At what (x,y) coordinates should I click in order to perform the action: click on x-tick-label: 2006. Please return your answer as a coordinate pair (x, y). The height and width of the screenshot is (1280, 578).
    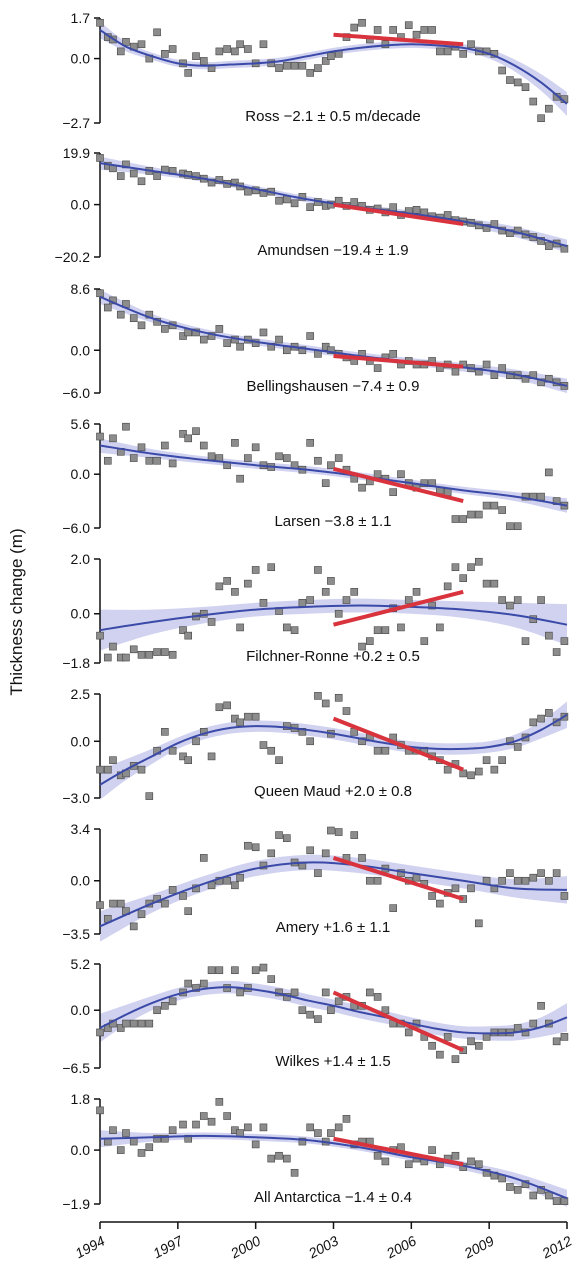
    Looking at the image, I should click on (401, 1246).